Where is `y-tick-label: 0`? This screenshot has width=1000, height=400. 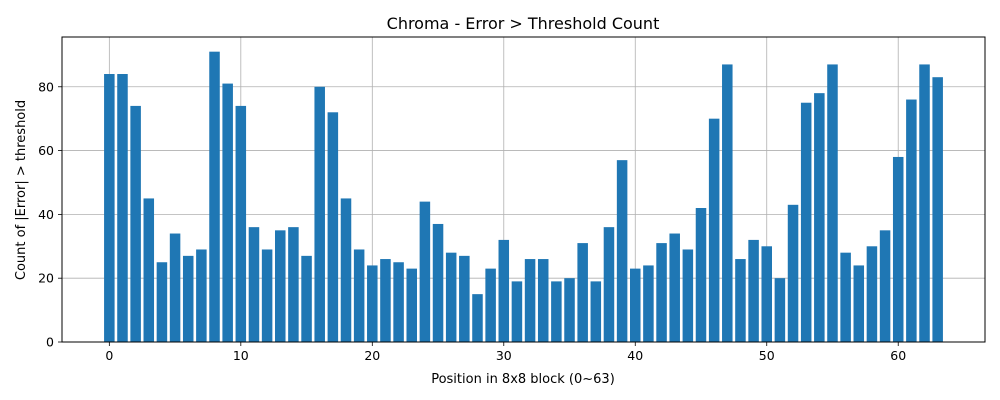 y-tick-label: 0 is located at coordinates (50, 342).